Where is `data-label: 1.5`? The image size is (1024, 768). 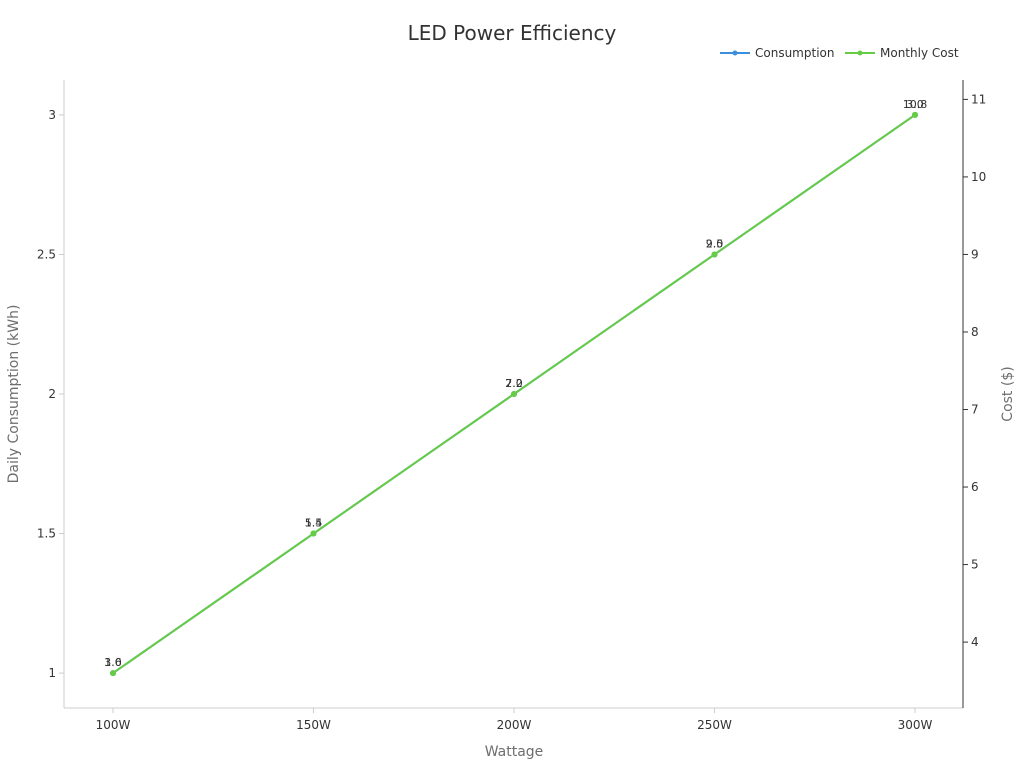
data-label: 1.5 is located at coordinates (314, 523).